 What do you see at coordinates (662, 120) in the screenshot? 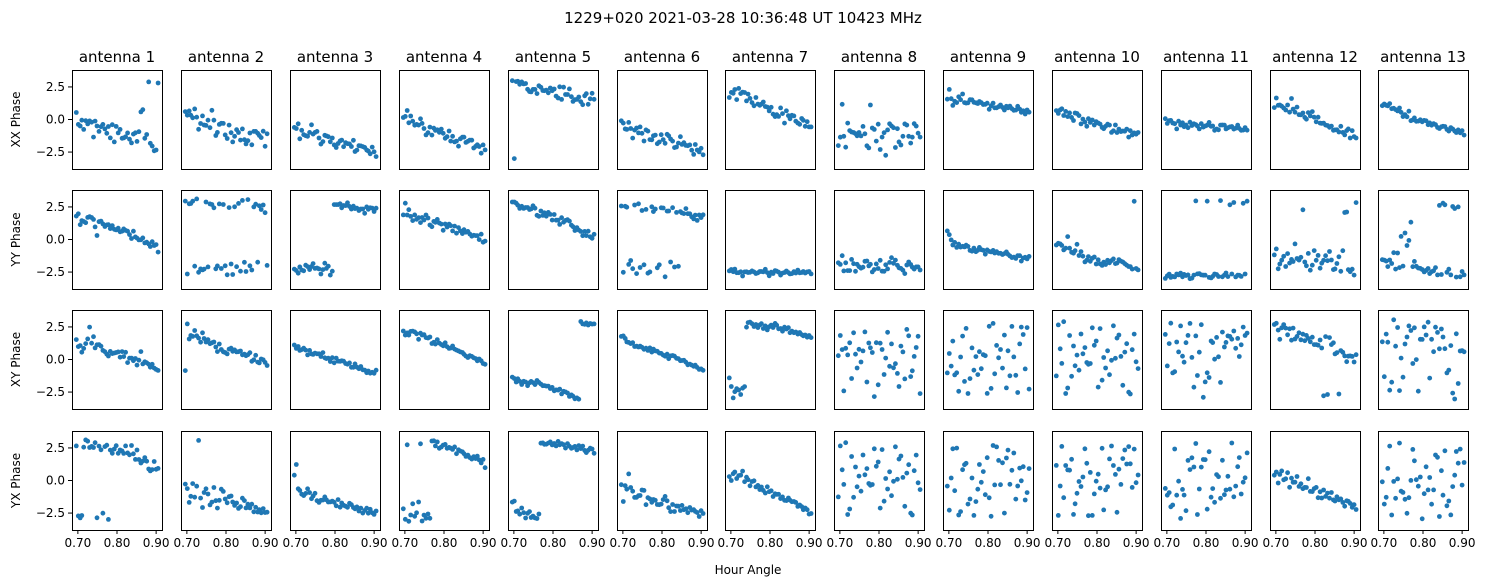
I see `panel-r1-c6` at bounding box center [662, 120].